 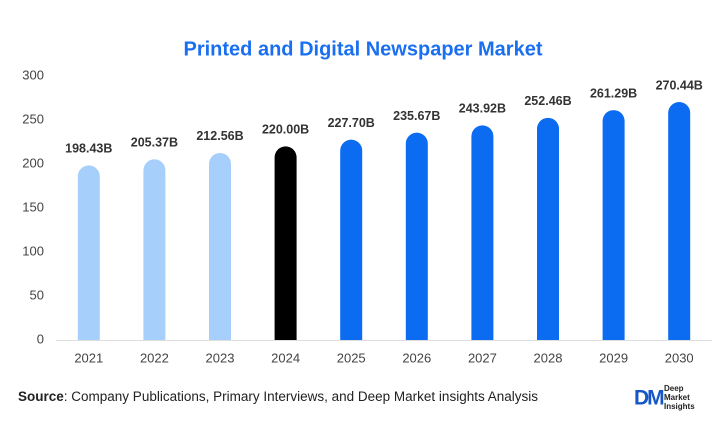 I want to click on value-label: 235.67B, so click(x=416, y=116).